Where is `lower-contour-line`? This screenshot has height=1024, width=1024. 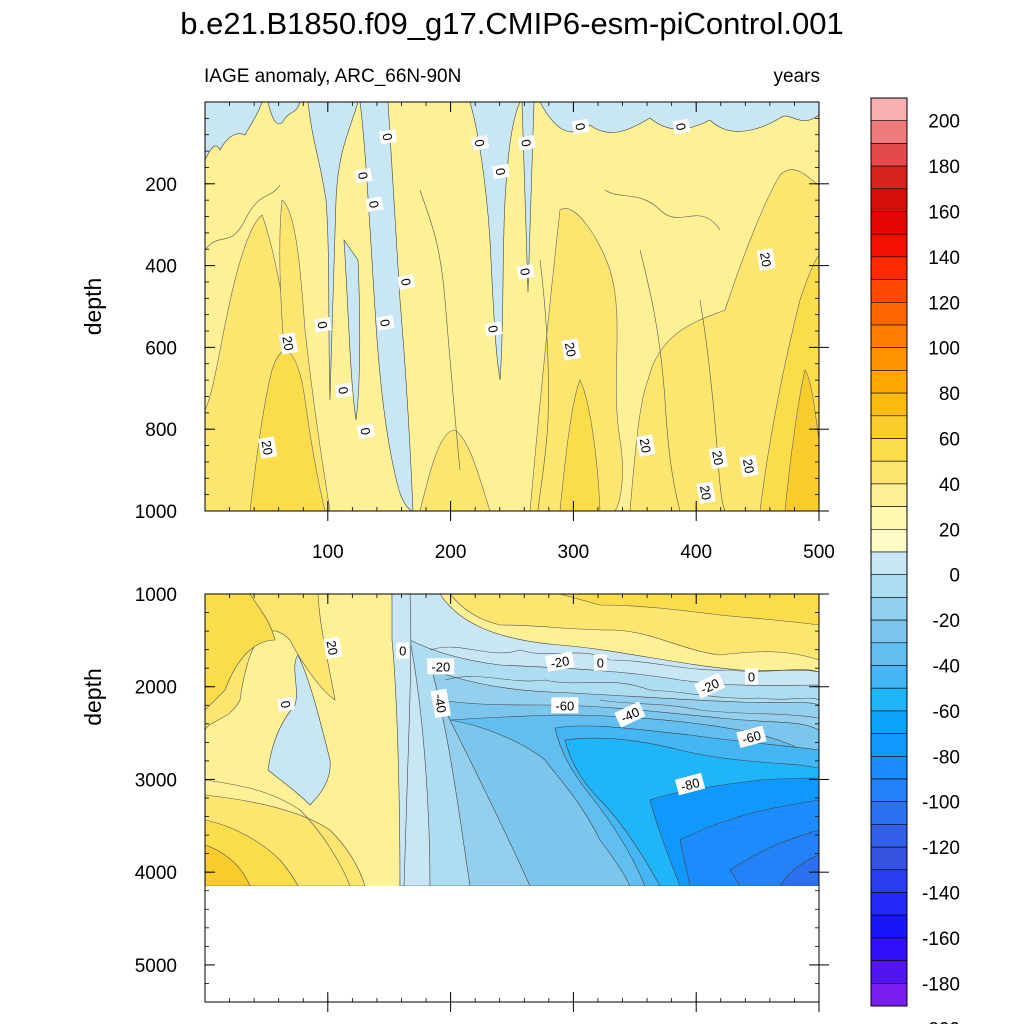 lower-contour-line is located at coordinates (709, 709).